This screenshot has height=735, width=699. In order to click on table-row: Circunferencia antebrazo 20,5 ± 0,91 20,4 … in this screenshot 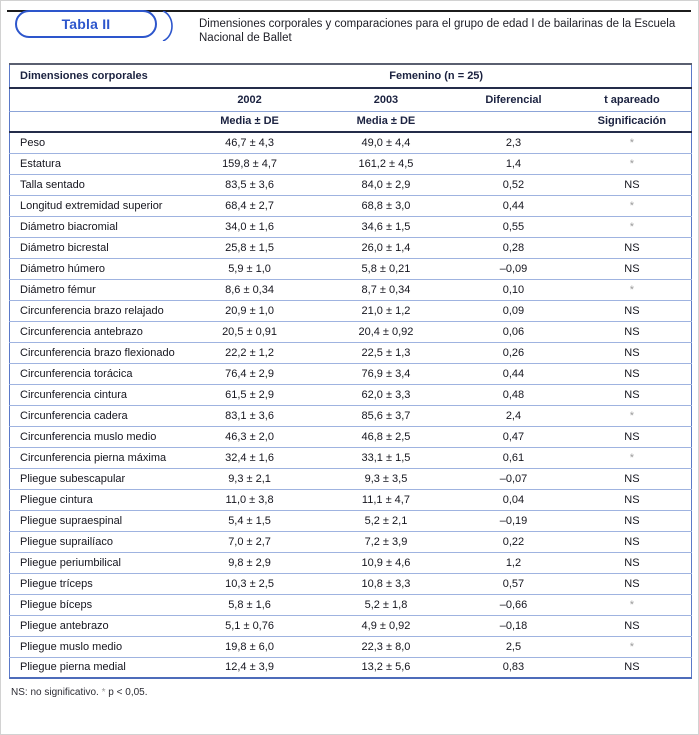, I will do `click(350, 332)`.